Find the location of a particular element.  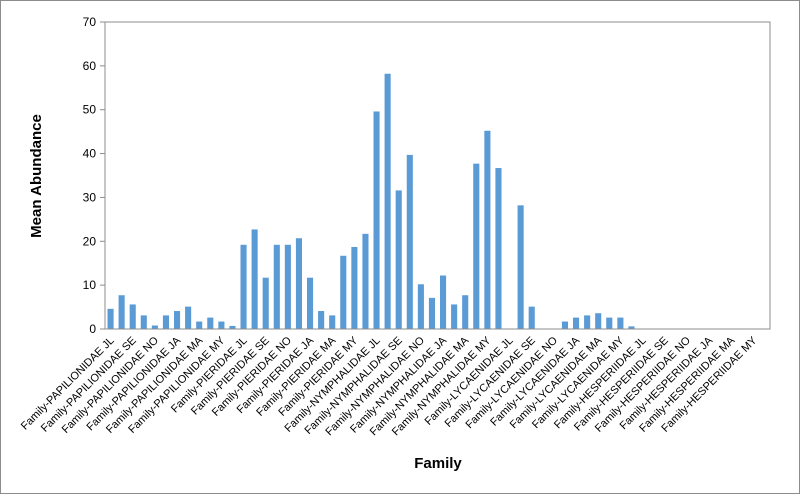

x-axis-title: Family is located at coordinates (438, 463).